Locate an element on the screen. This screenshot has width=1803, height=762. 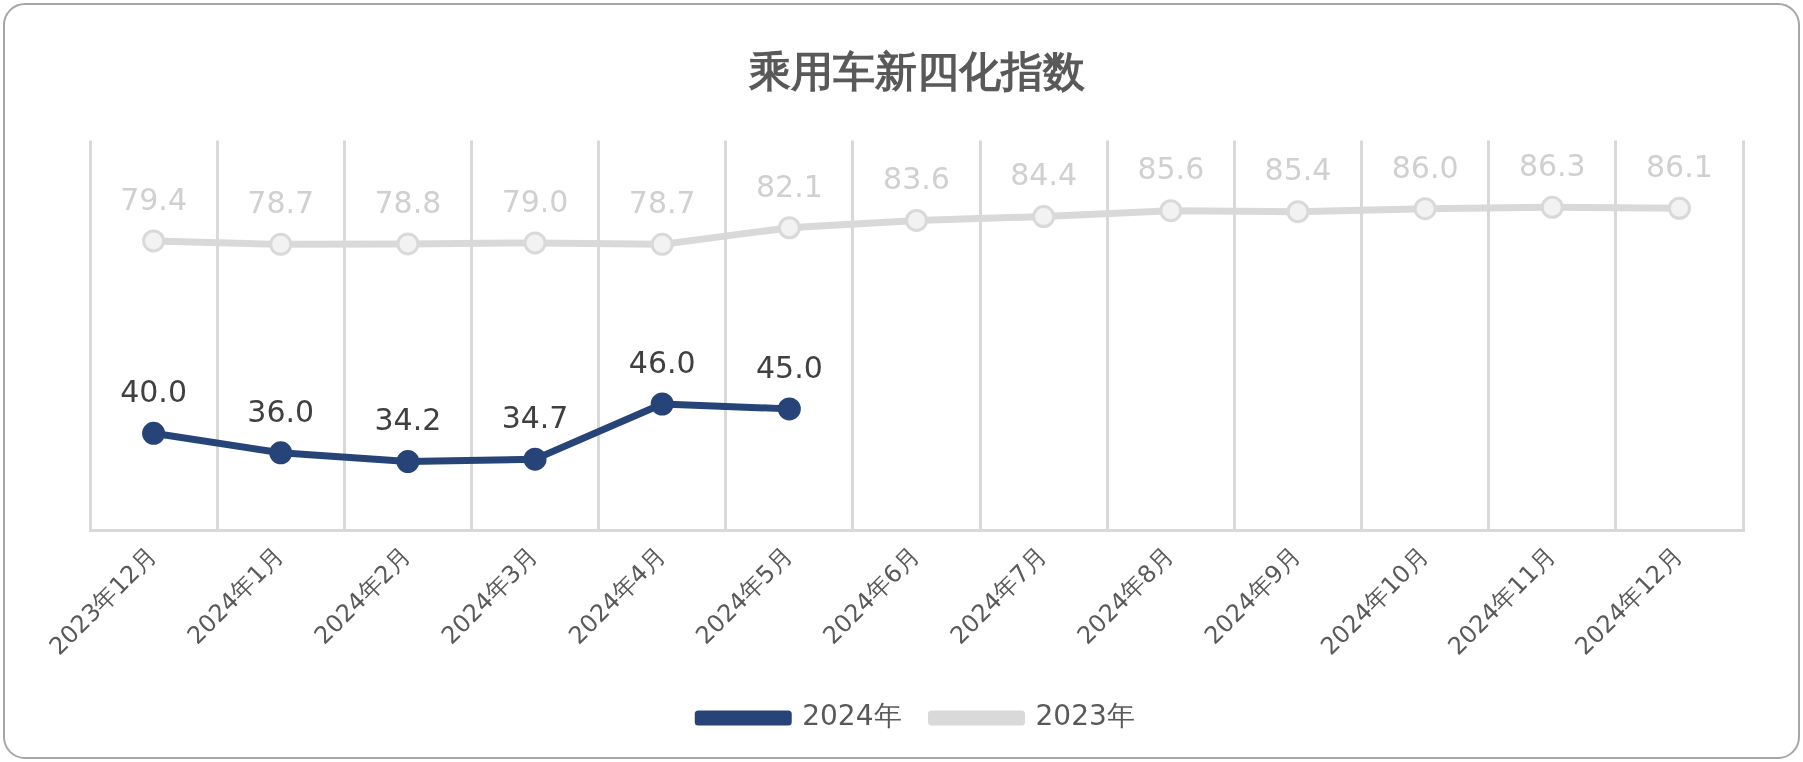
data-label: 36.0 is located at coordinates (281, 411).